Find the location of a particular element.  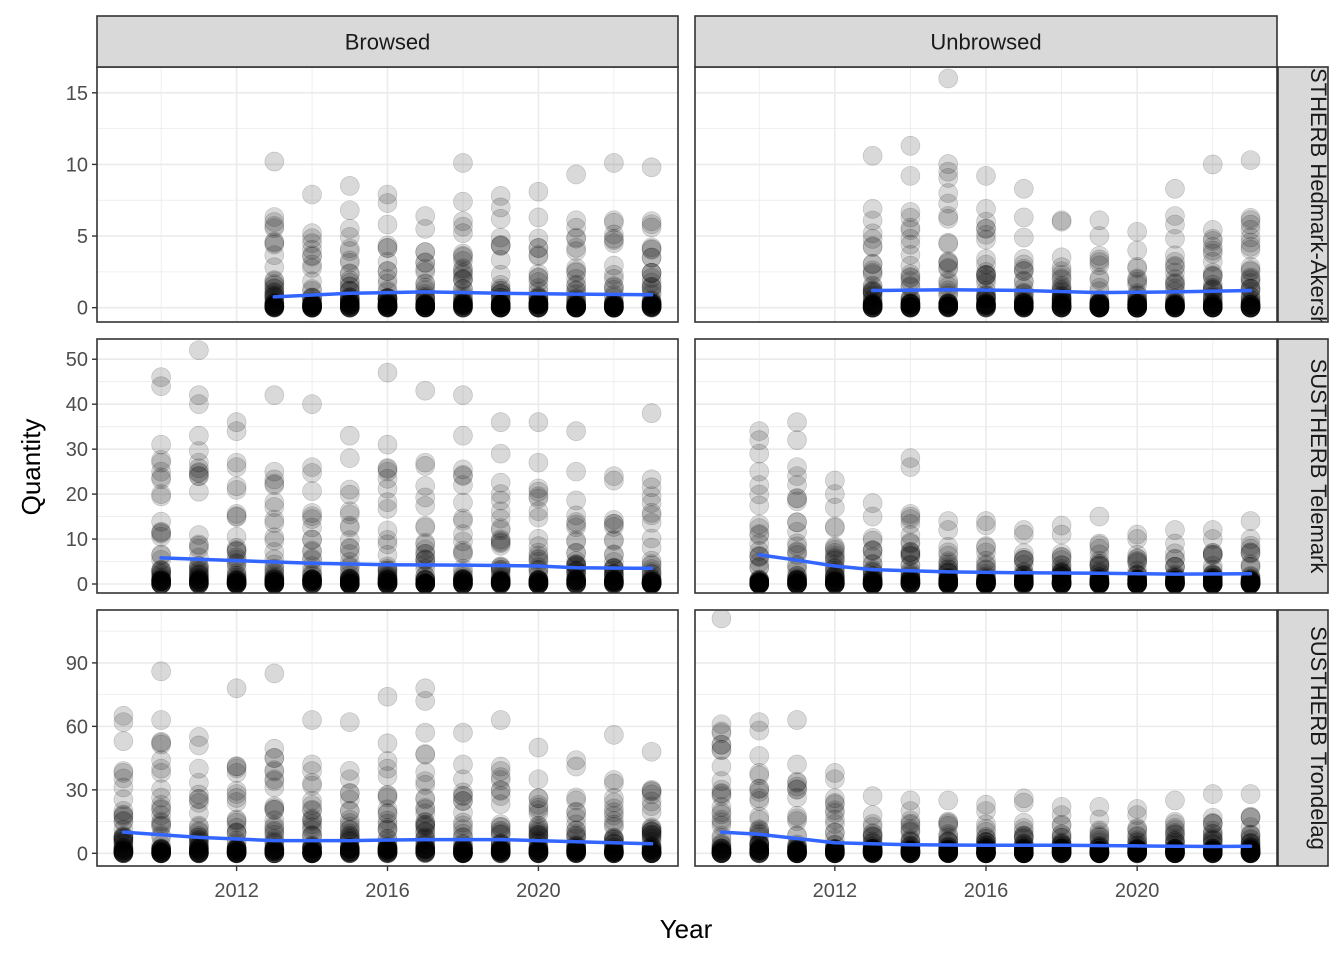

x-tick-label: 2016 is located at coordinates (986, 891).